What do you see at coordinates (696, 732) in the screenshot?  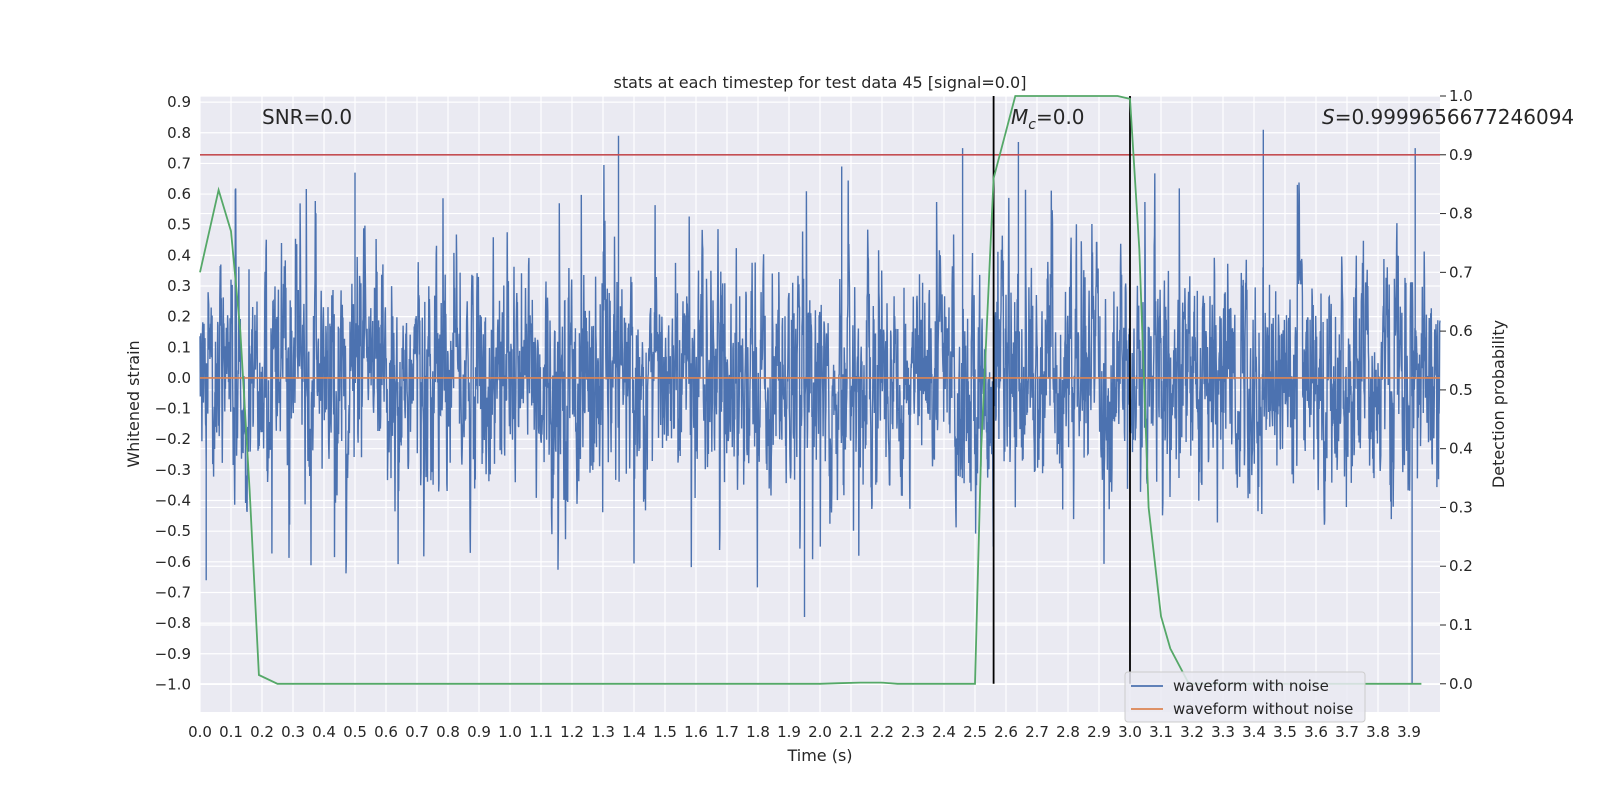 I see `x-tick-label: 1.6` at bounding box center [696, 732].